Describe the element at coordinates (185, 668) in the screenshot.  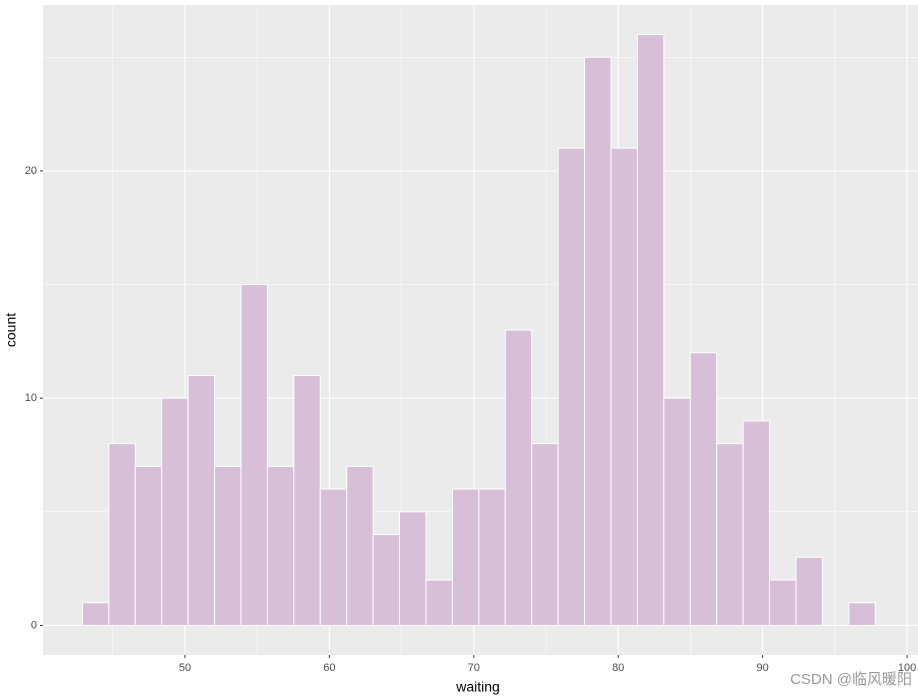
I see `x-tick-label: 50` at that location.